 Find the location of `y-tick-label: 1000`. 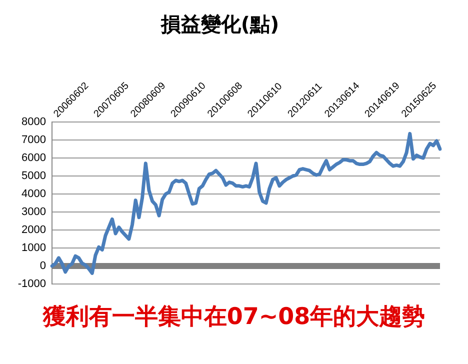

y-tick-label: 1000 is located at coordinates (34, 248).